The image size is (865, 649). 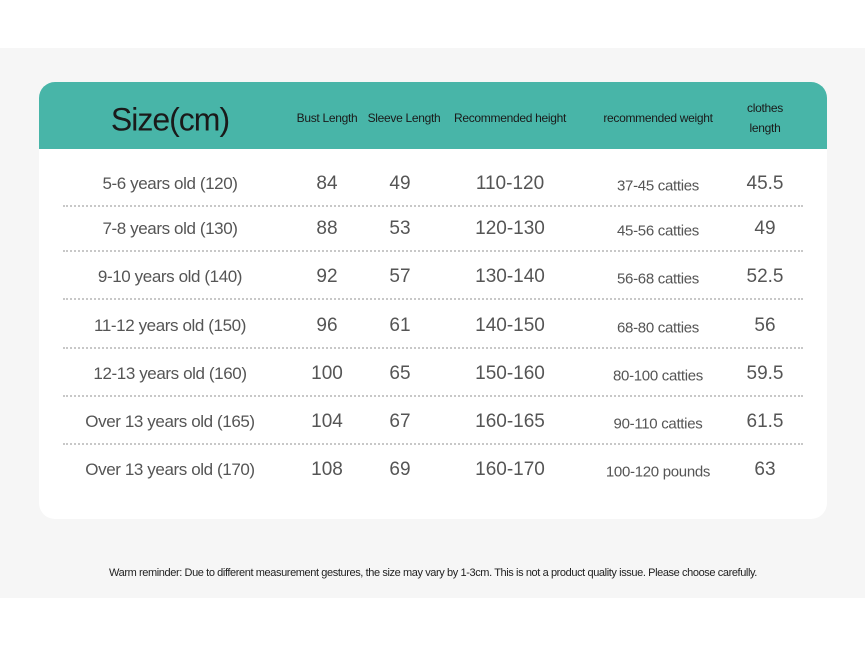 I want to click on table-cell: 100, so click(x=327, y=373).